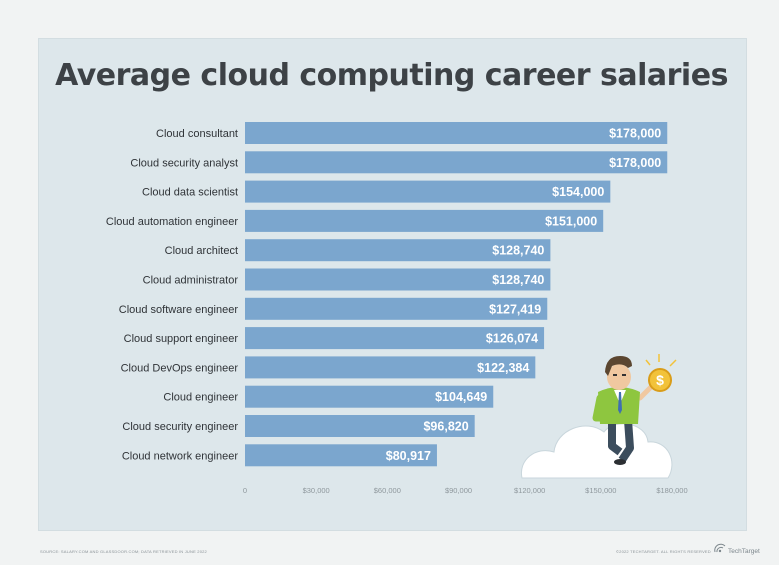  What do you see at coordinates (316, 490) in the screenshot?
I see `x-tick-label: $30,000` at bounding box center [316, 490].